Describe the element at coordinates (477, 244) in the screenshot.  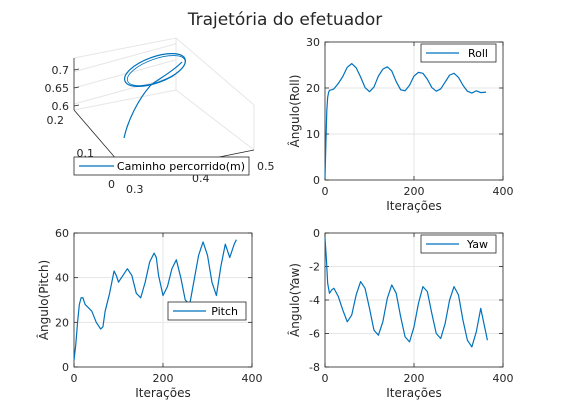
I see `legend-label: Yaw` at that location.